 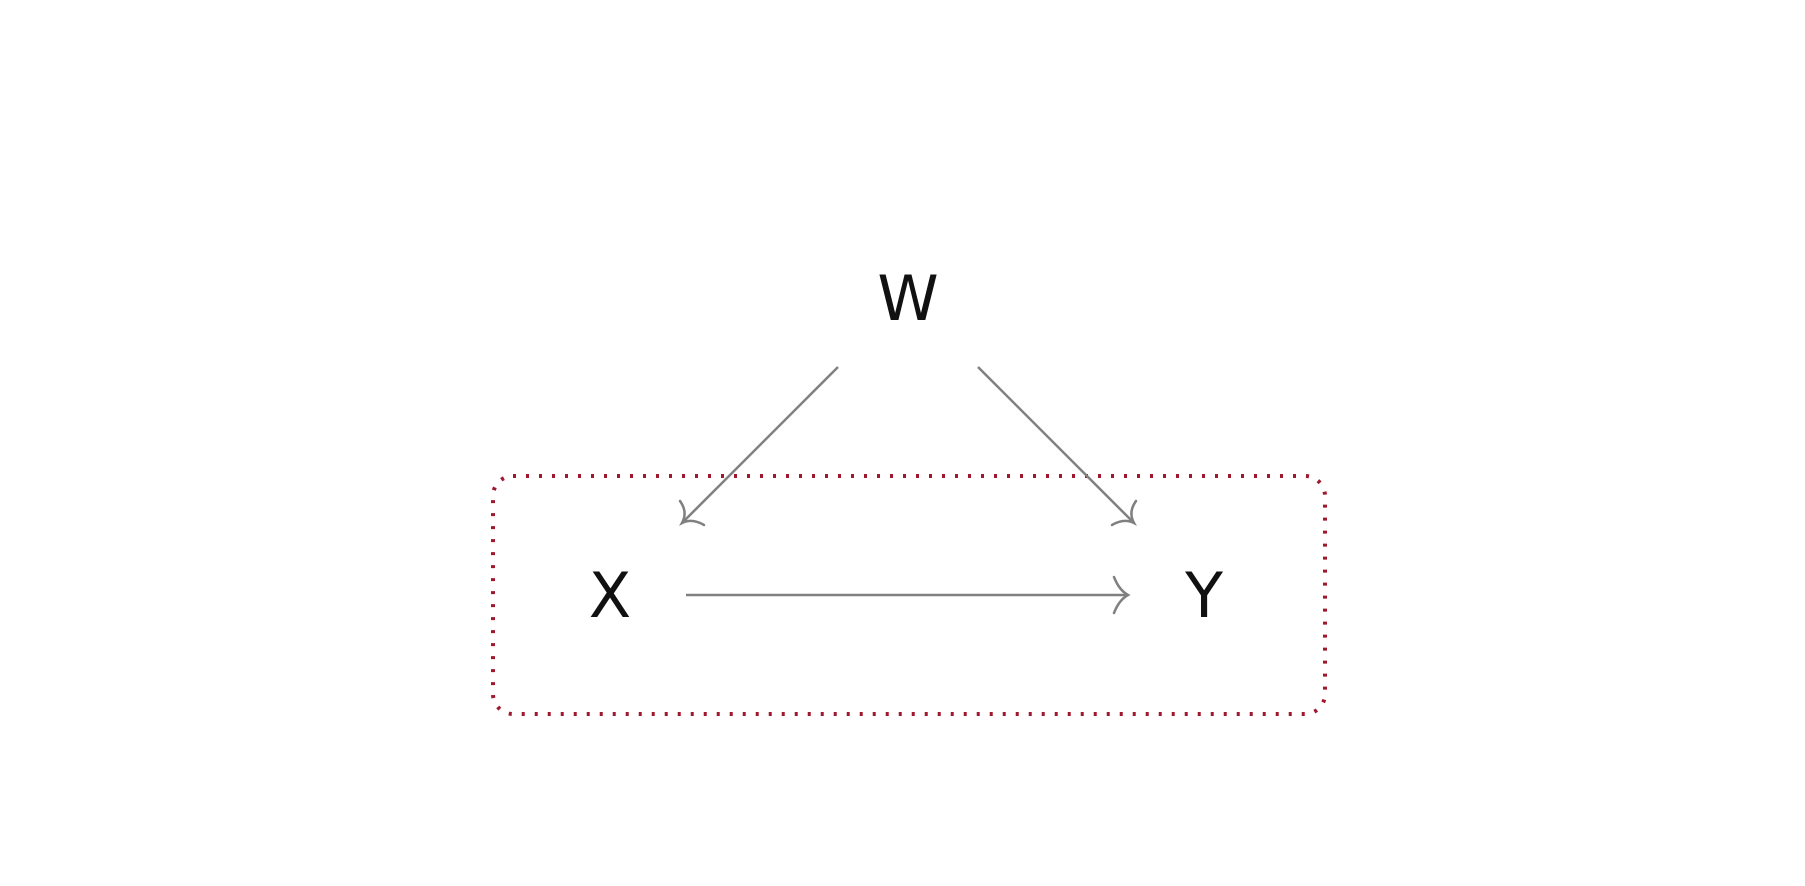 What do you see at coordinates (1121, 595) in the screenshot?
I see `edge-x-to-y-arrowhead` at bounding box center [1121, 595].